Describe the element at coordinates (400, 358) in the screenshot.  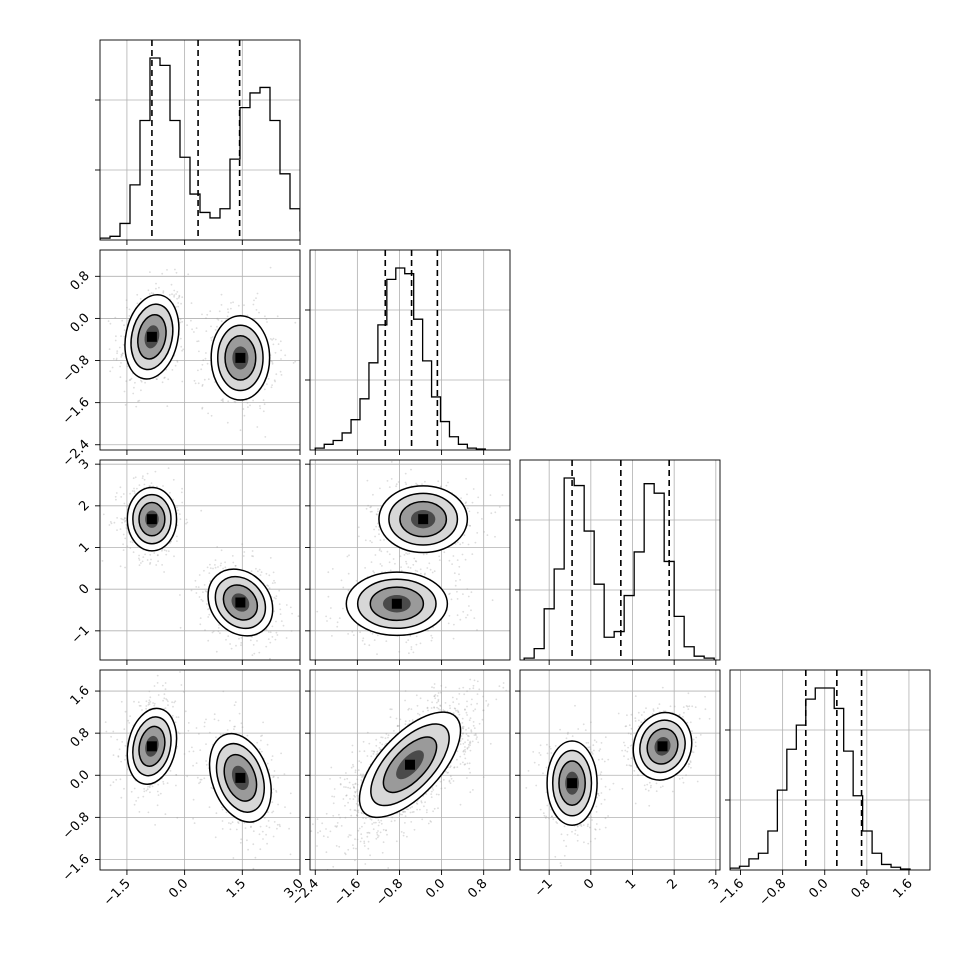
I see `histogram-p1` at that location.